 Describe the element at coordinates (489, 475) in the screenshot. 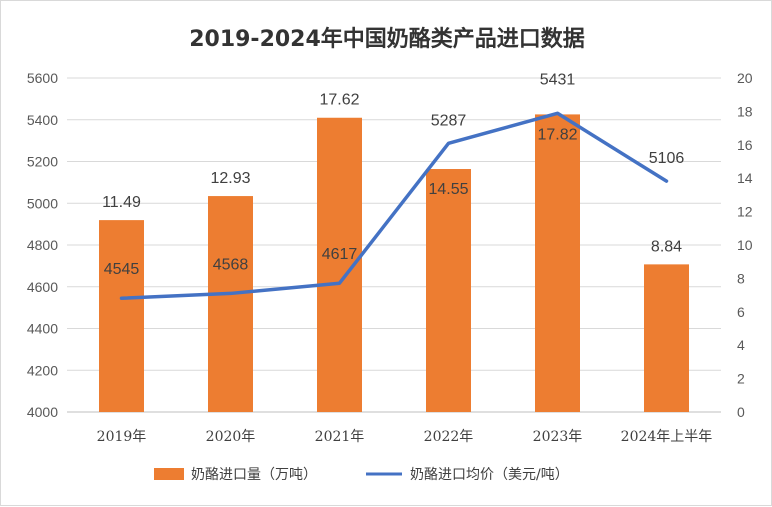

I see `legend-line-label: 奶酪进口均价（美元/吨）` at that location.